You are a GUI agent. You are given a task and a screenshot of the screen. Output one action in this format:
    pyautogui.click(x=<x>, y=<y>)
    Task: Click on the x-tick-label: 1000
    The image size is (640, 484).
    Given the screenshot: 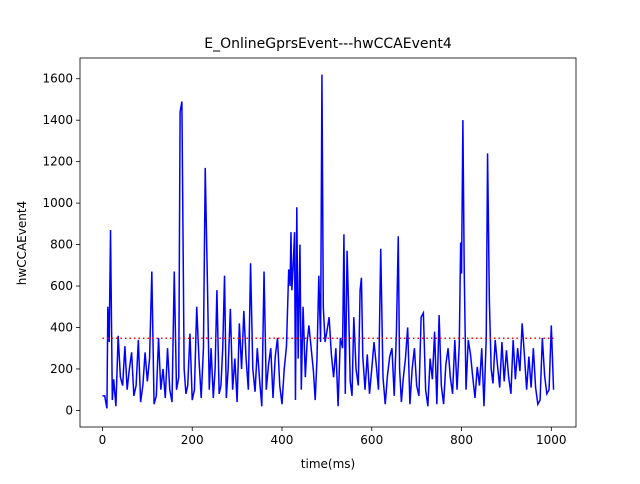 What is the action you would take?
    pyautogui.click(x=551, y=440)
    